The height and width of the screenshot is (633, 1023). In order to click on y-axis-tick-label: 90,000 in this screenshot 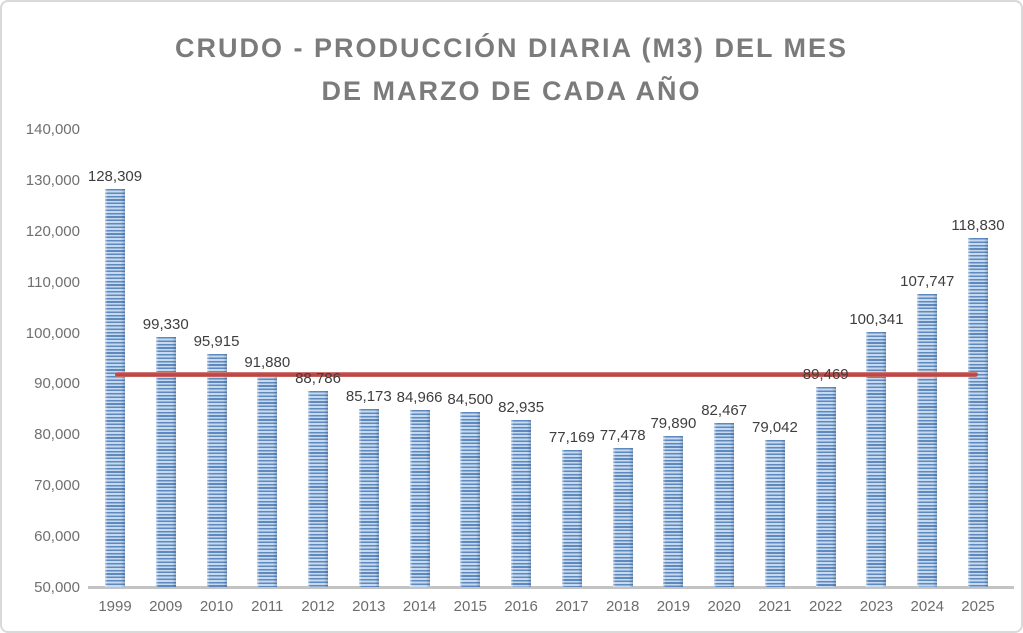, I will do `click(57, 384)`.